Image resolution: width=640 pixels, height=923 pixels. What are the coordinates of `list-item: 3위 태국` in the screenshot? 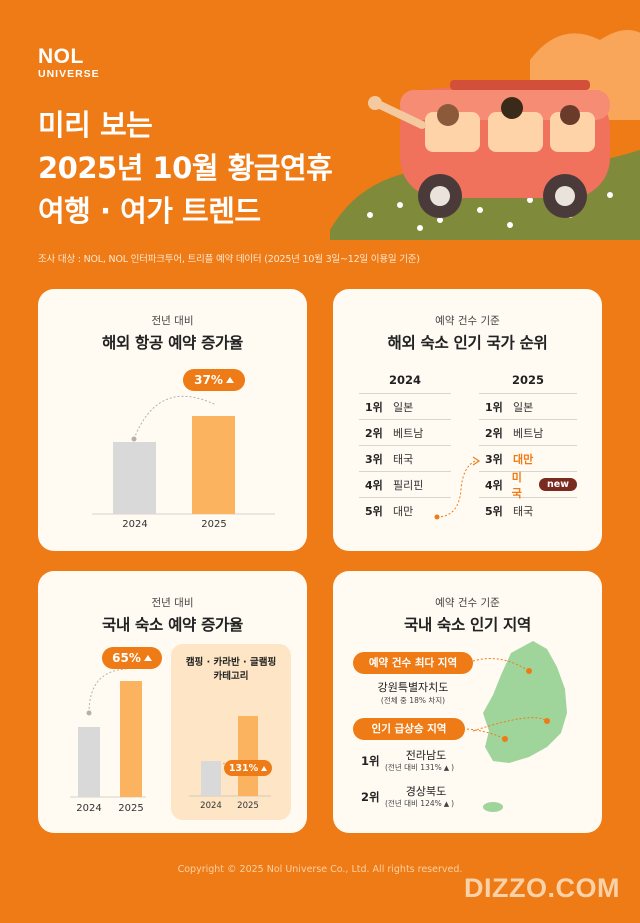 It's located at (405, 458).